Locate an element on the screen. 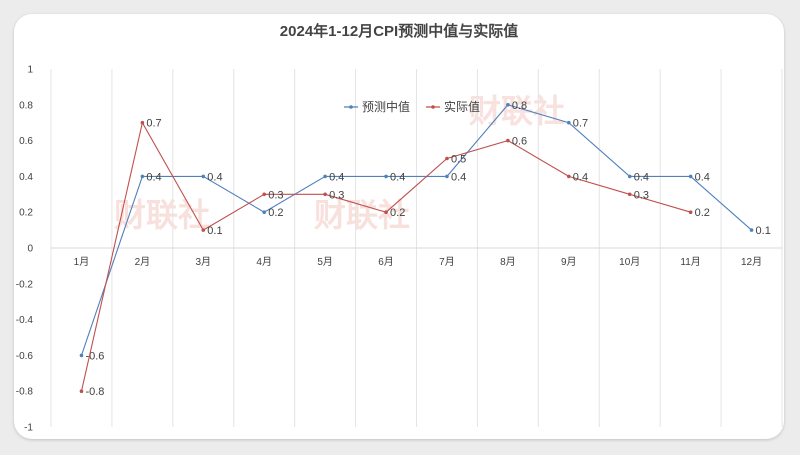  legend-item-2: 实际值 is located at coordinates (453, 106).